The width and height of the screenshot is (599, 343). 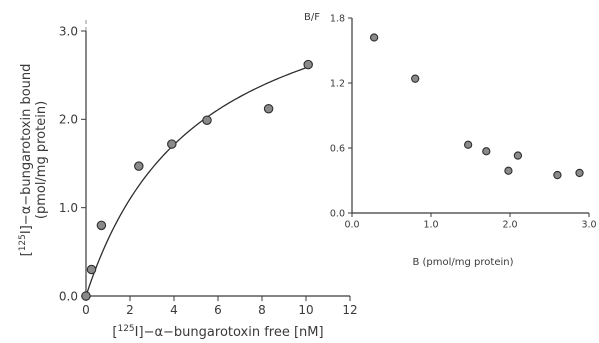 I want to click on y-tick-label: 1.8, so click(x=337, y=18).